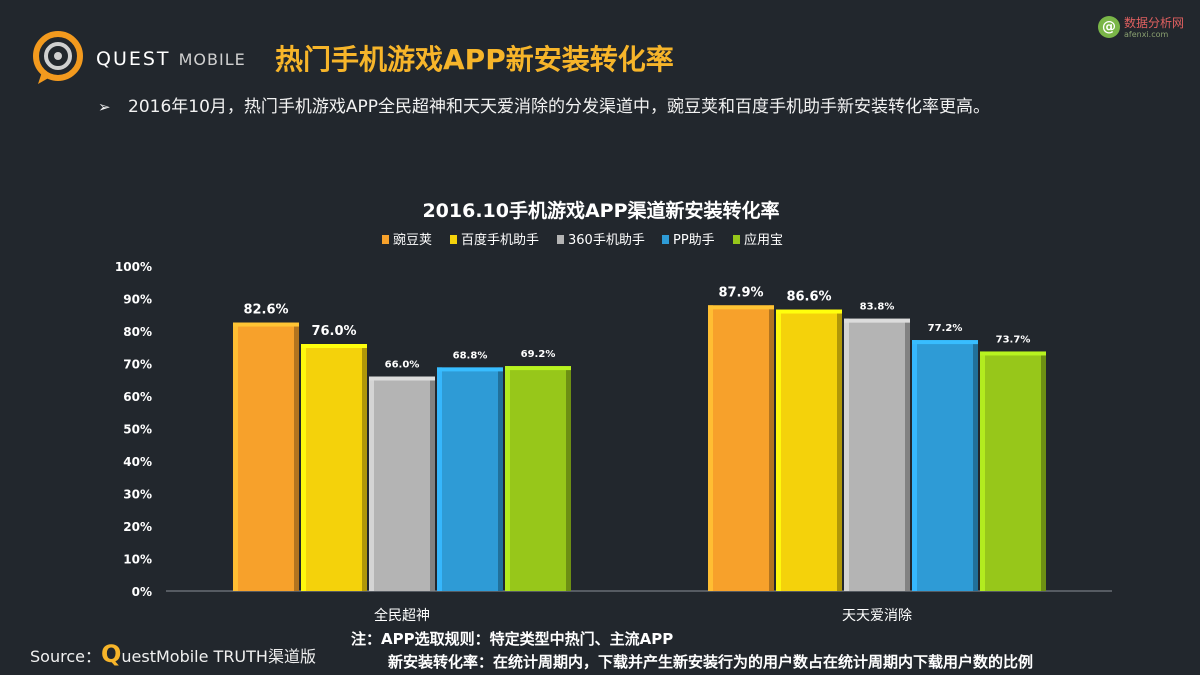 This screenshot has width=1200, height=675. What do you see at coordinates (740, 292) in the screenshot?
I see `data-label: 87.9%` at bounding box center [740, 292].